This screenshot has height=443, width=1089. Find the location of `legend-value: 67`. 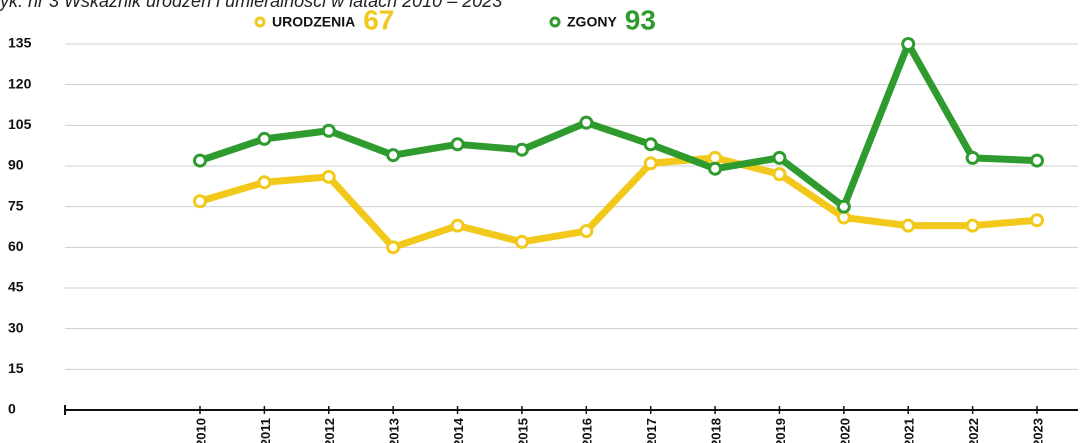

legend-value: 67 is located at coordinates (378, 19).